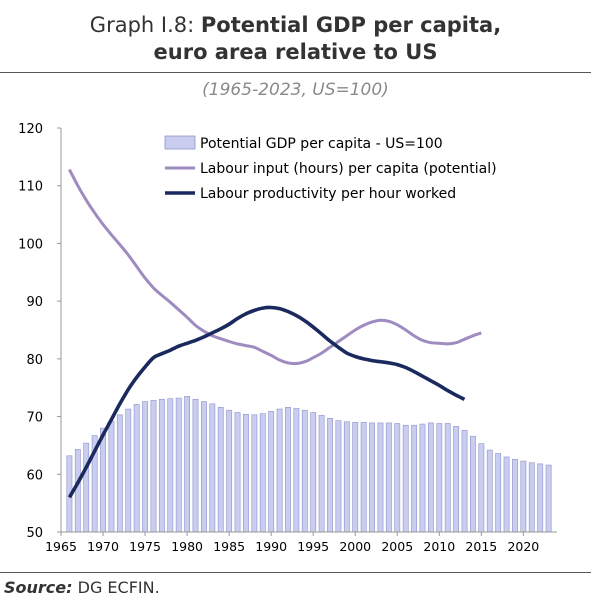  What do you see at coordinates (351, 25) in the screenshot?
I see `title-line-1: Potential GDP per capita,` at bounding box center [351, 25].